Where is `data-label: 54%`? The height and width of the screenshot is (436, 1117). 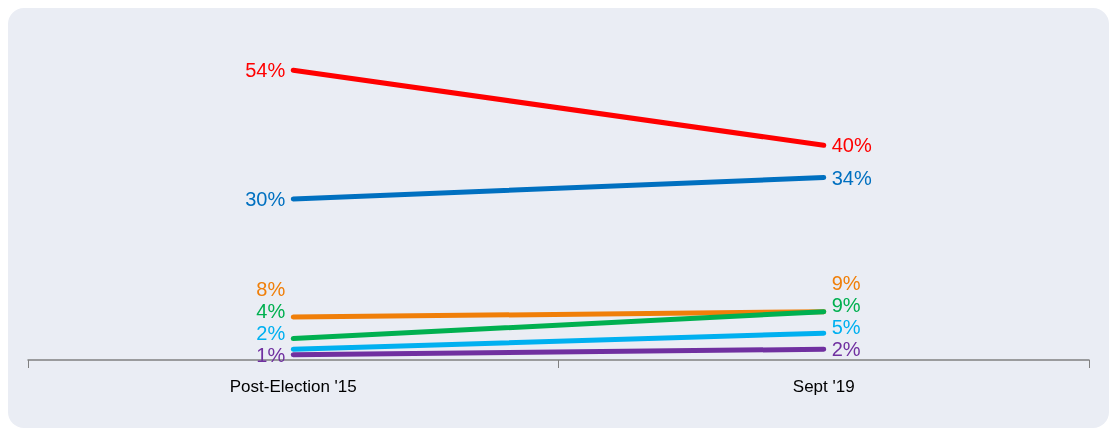
data-label: 54% is located at coordinates (265, 70).